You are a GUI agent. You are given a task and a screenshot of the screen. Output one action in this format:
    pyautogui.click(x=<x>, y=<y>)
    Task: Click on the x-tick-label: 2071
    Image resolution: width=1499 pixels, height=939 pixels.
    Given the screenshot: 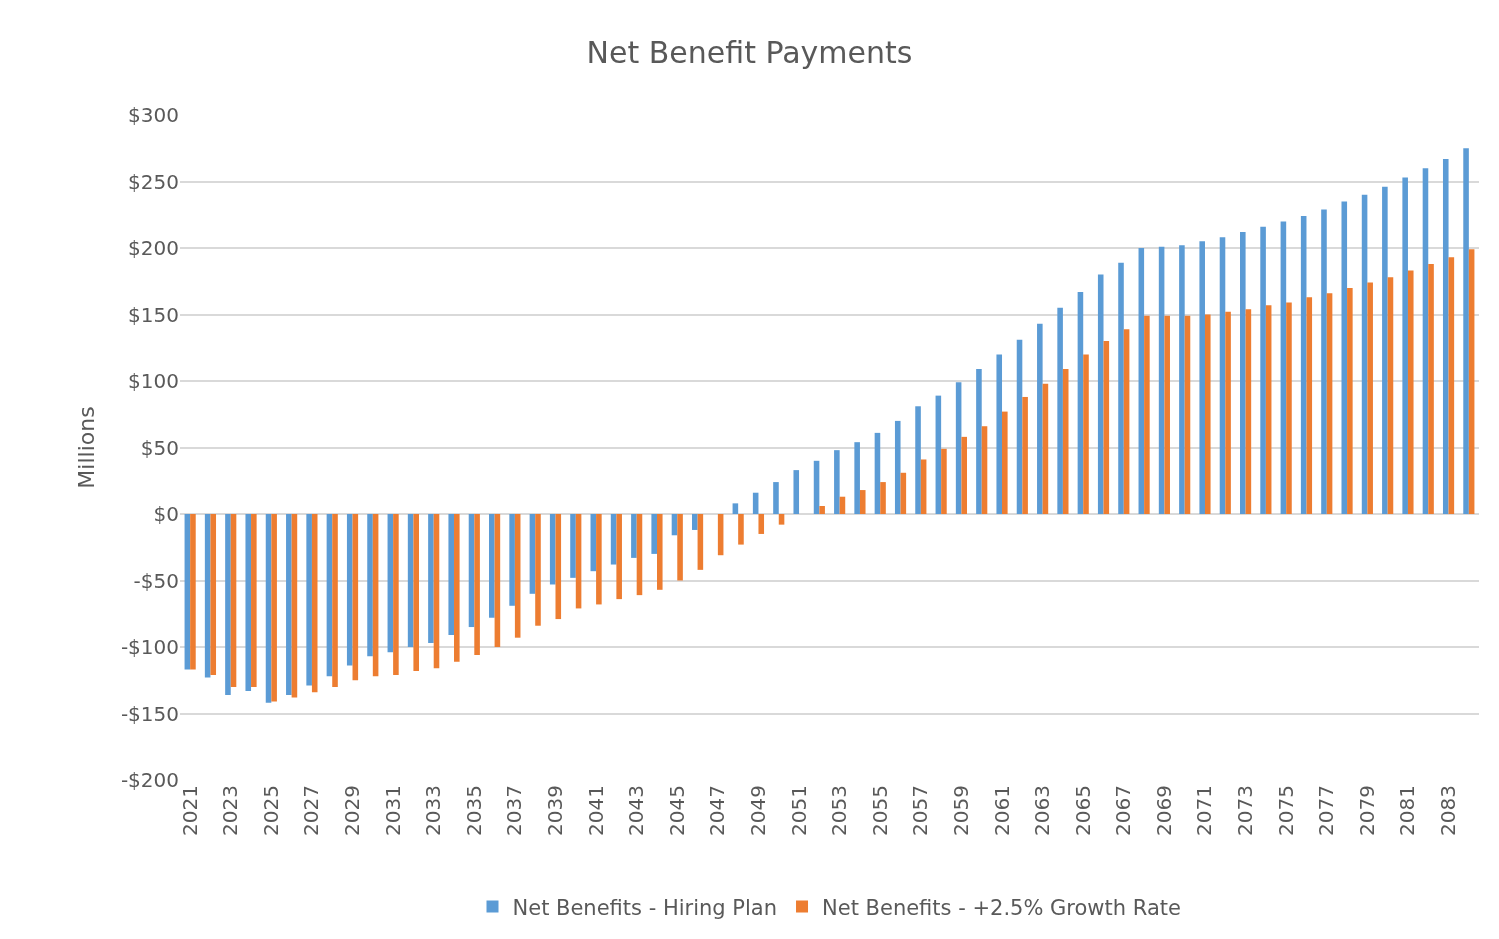 What is the action you would take?
    pyautogui.click(x=1204, y=810)
    